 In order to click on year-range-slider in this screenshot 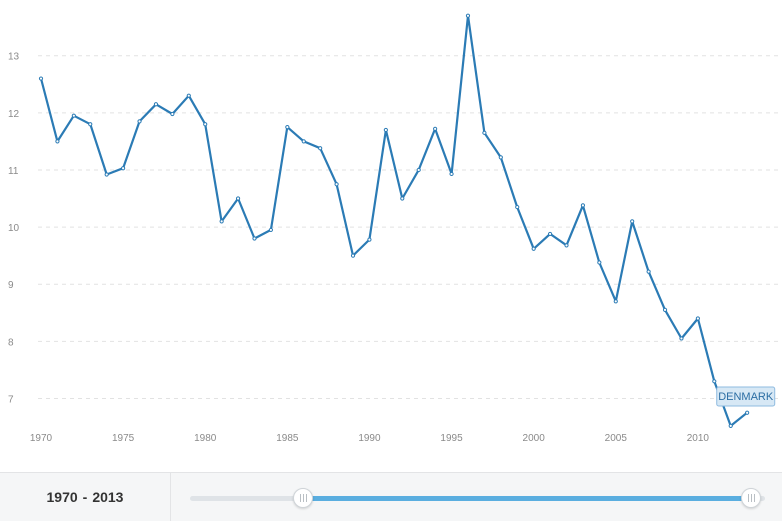, I will do `click(477, 497)`.